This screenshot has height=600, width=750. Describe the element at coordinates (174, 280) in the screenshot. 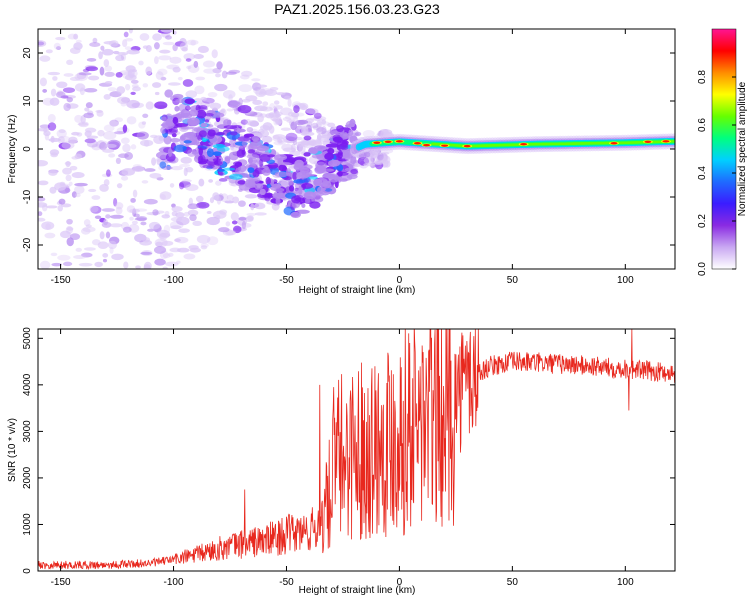

I see `spectrogram-x-tick-label: -100` at that location.